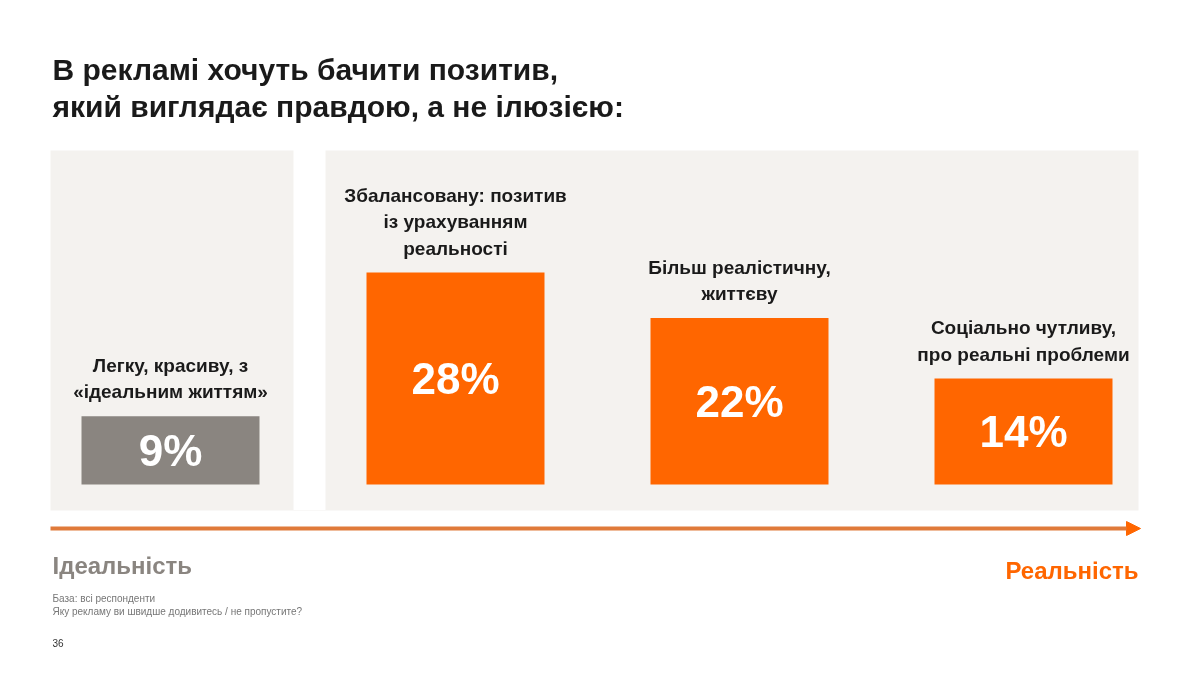  I want to click on text: Реальність, so click(1072, 570).